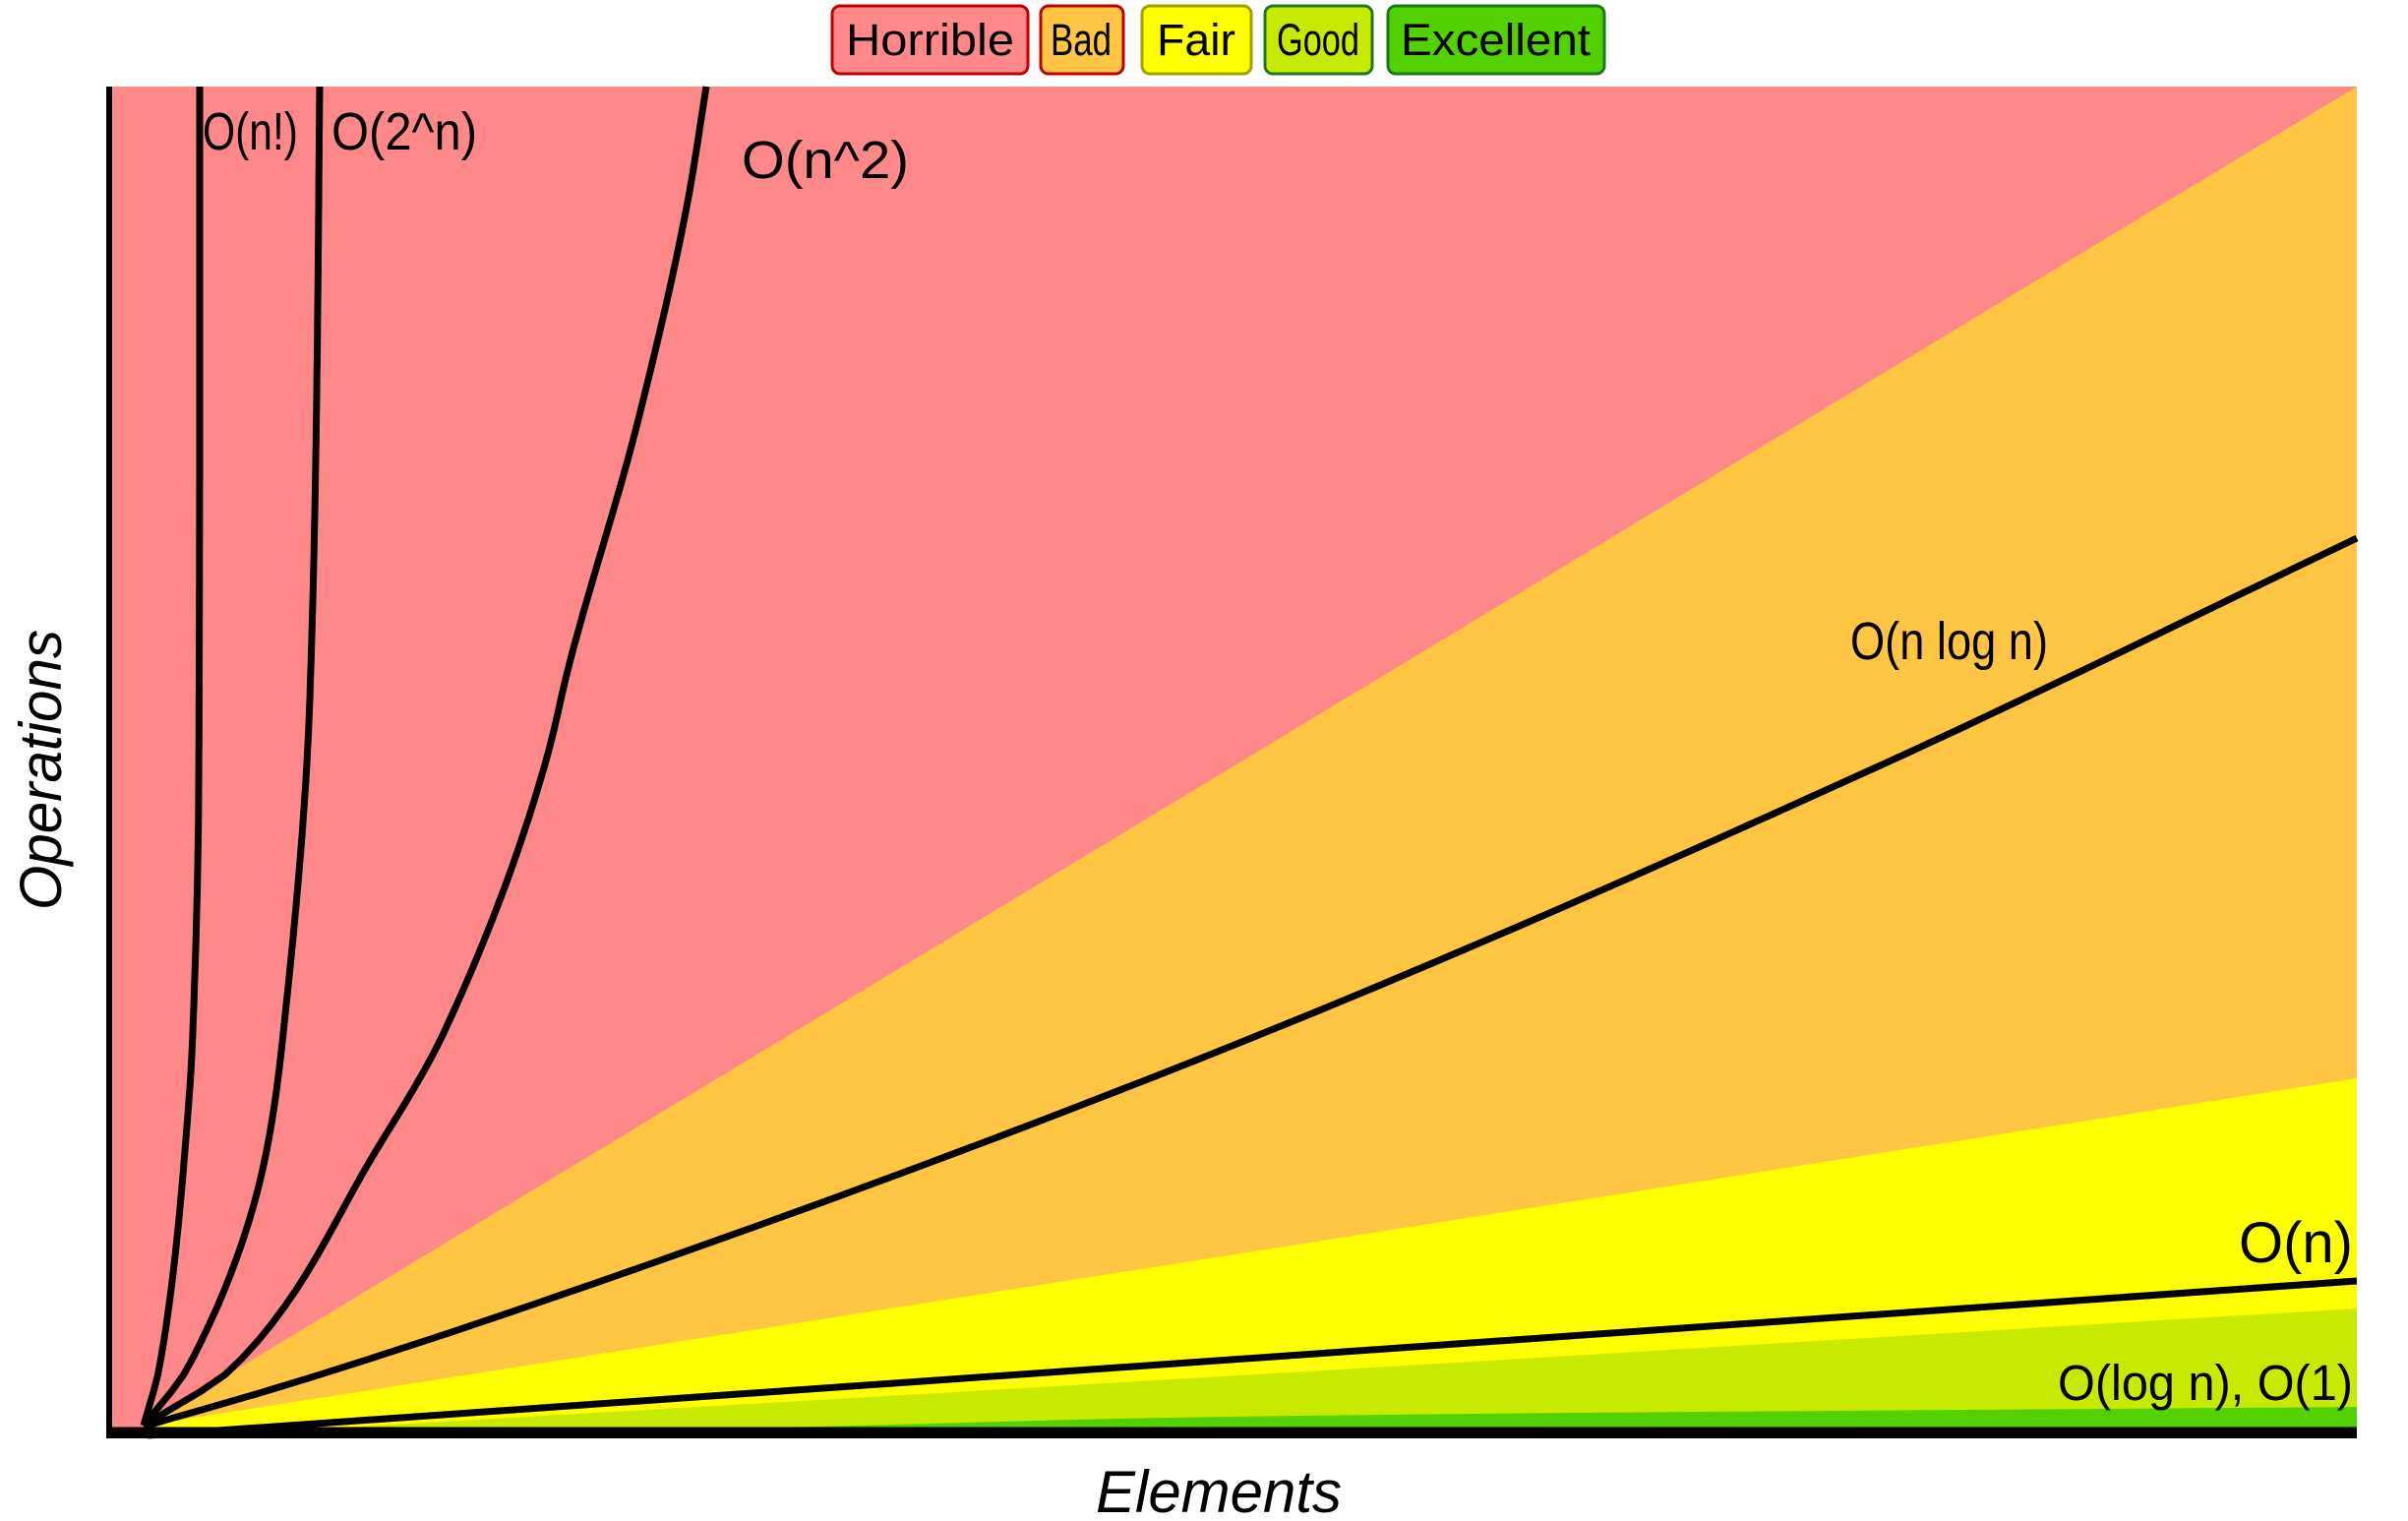 The width and height of the screenshot is (2408, 1521). What do you see at coordinates (41, 770) in the screenshot?
I see `svg-text: Operations` at bounding box center [41, 770].